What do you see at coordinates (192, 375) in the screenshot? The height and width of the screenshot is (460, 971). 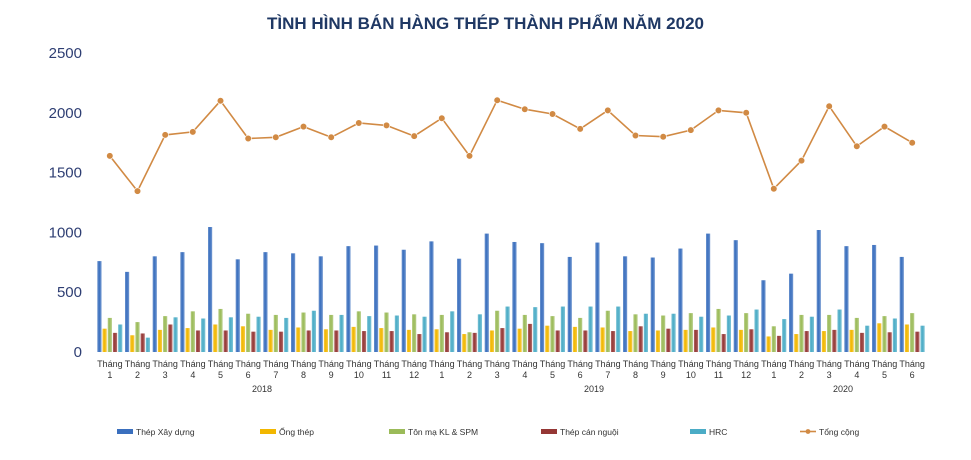 I see `x-tick-label: 4` at bounding box center [192, 375].